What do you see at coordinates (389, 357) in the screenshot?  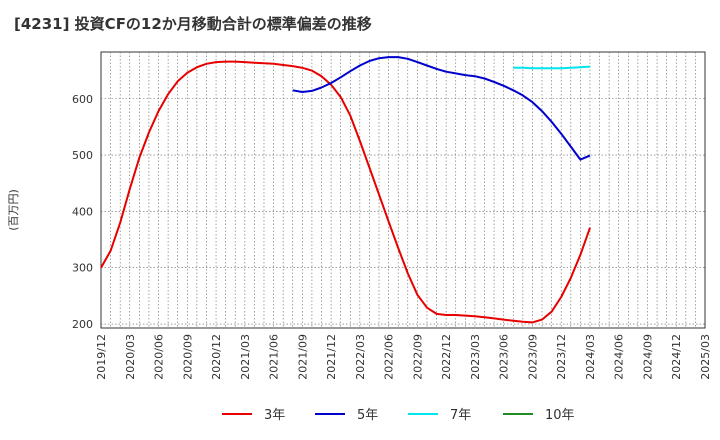 I see `x-tick-label: 2022/06` at bounding box center [389, 357].